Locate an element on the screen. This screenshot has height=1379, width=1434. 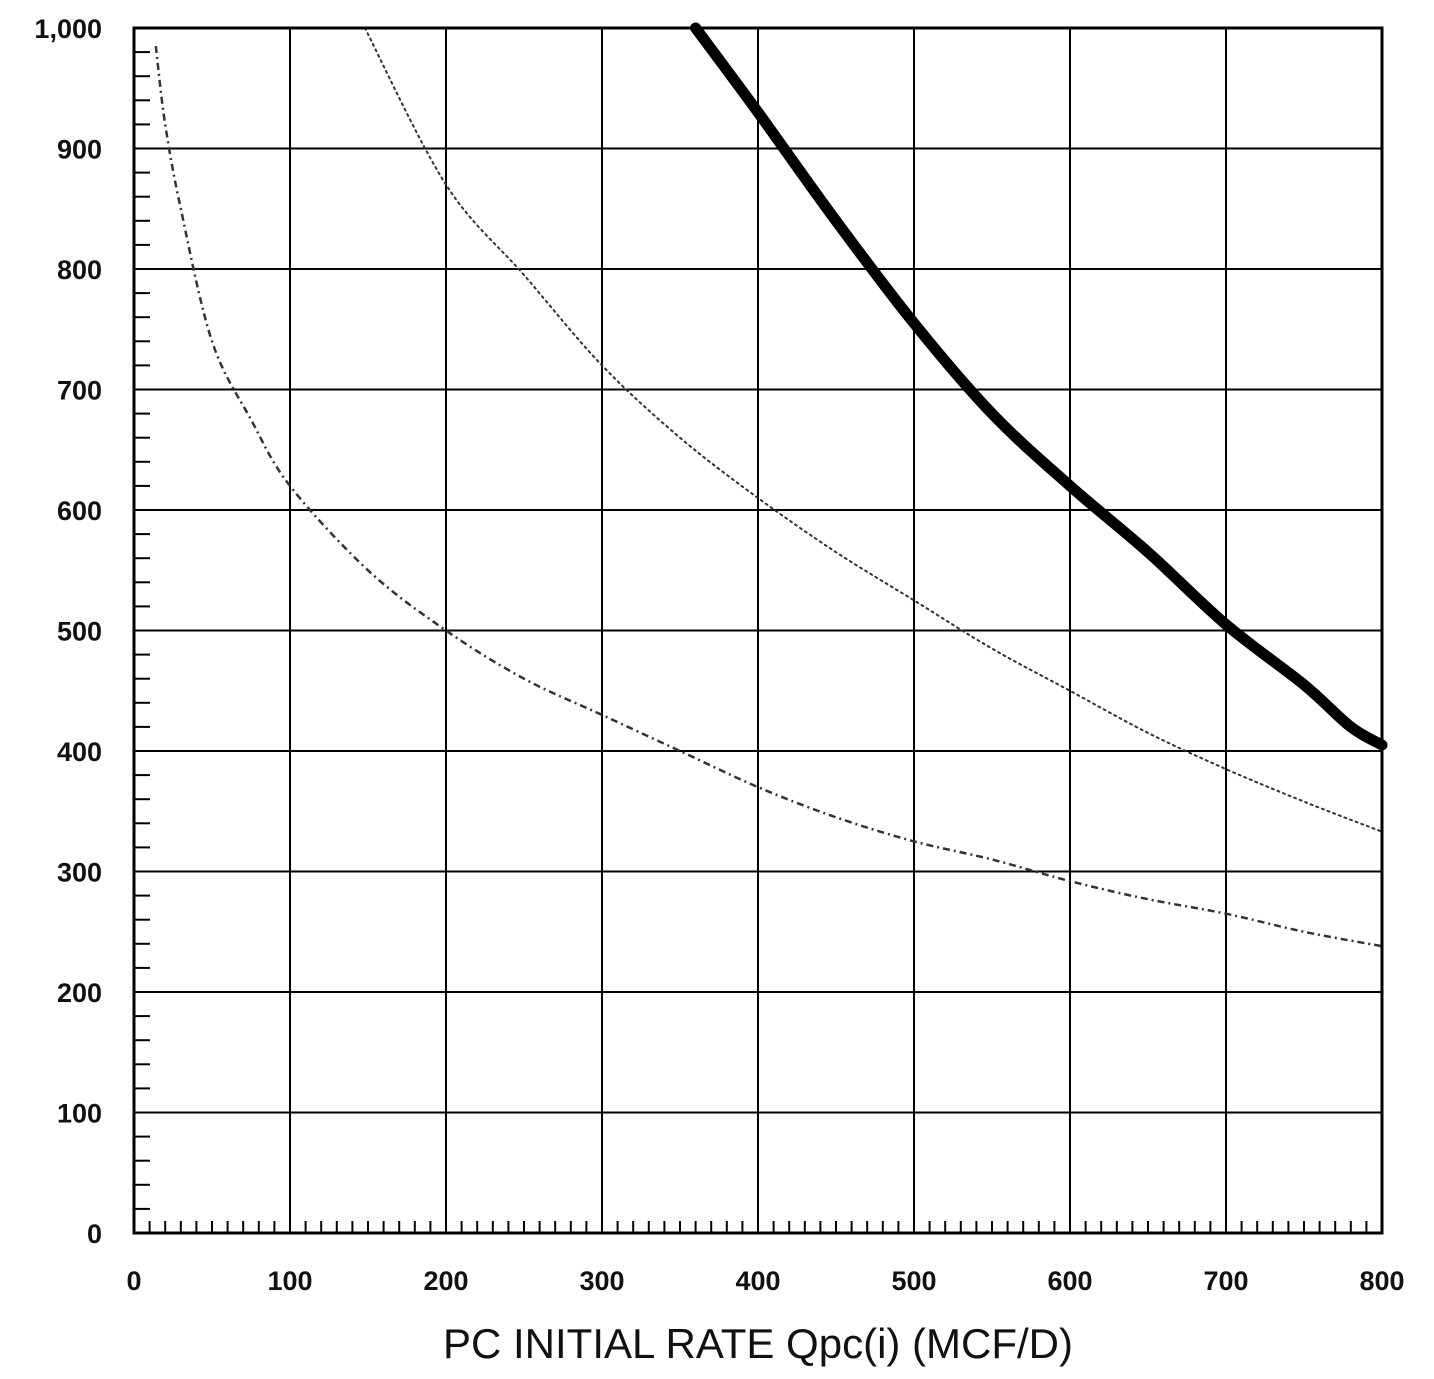
y-tick-label: 600 is located at coordinates (79, 511).